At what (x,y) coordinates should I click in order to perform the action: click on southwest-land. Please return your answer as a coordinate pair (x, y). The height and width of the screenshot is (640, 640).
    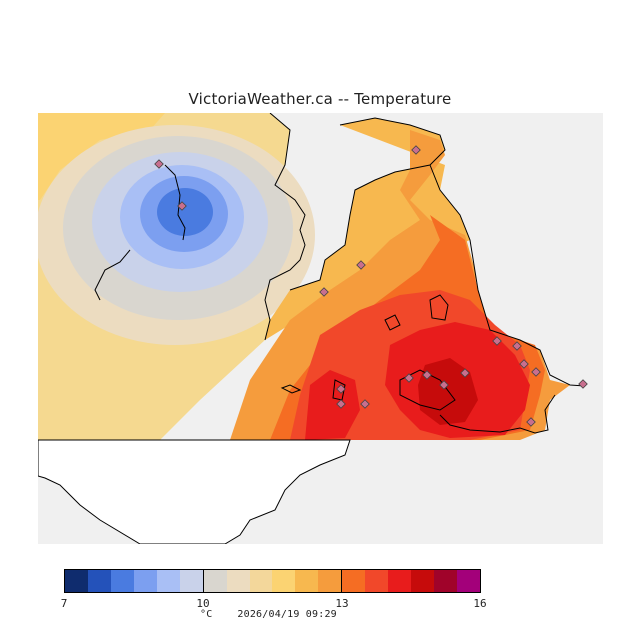
    Looking at the image, I should click on (194, 491).